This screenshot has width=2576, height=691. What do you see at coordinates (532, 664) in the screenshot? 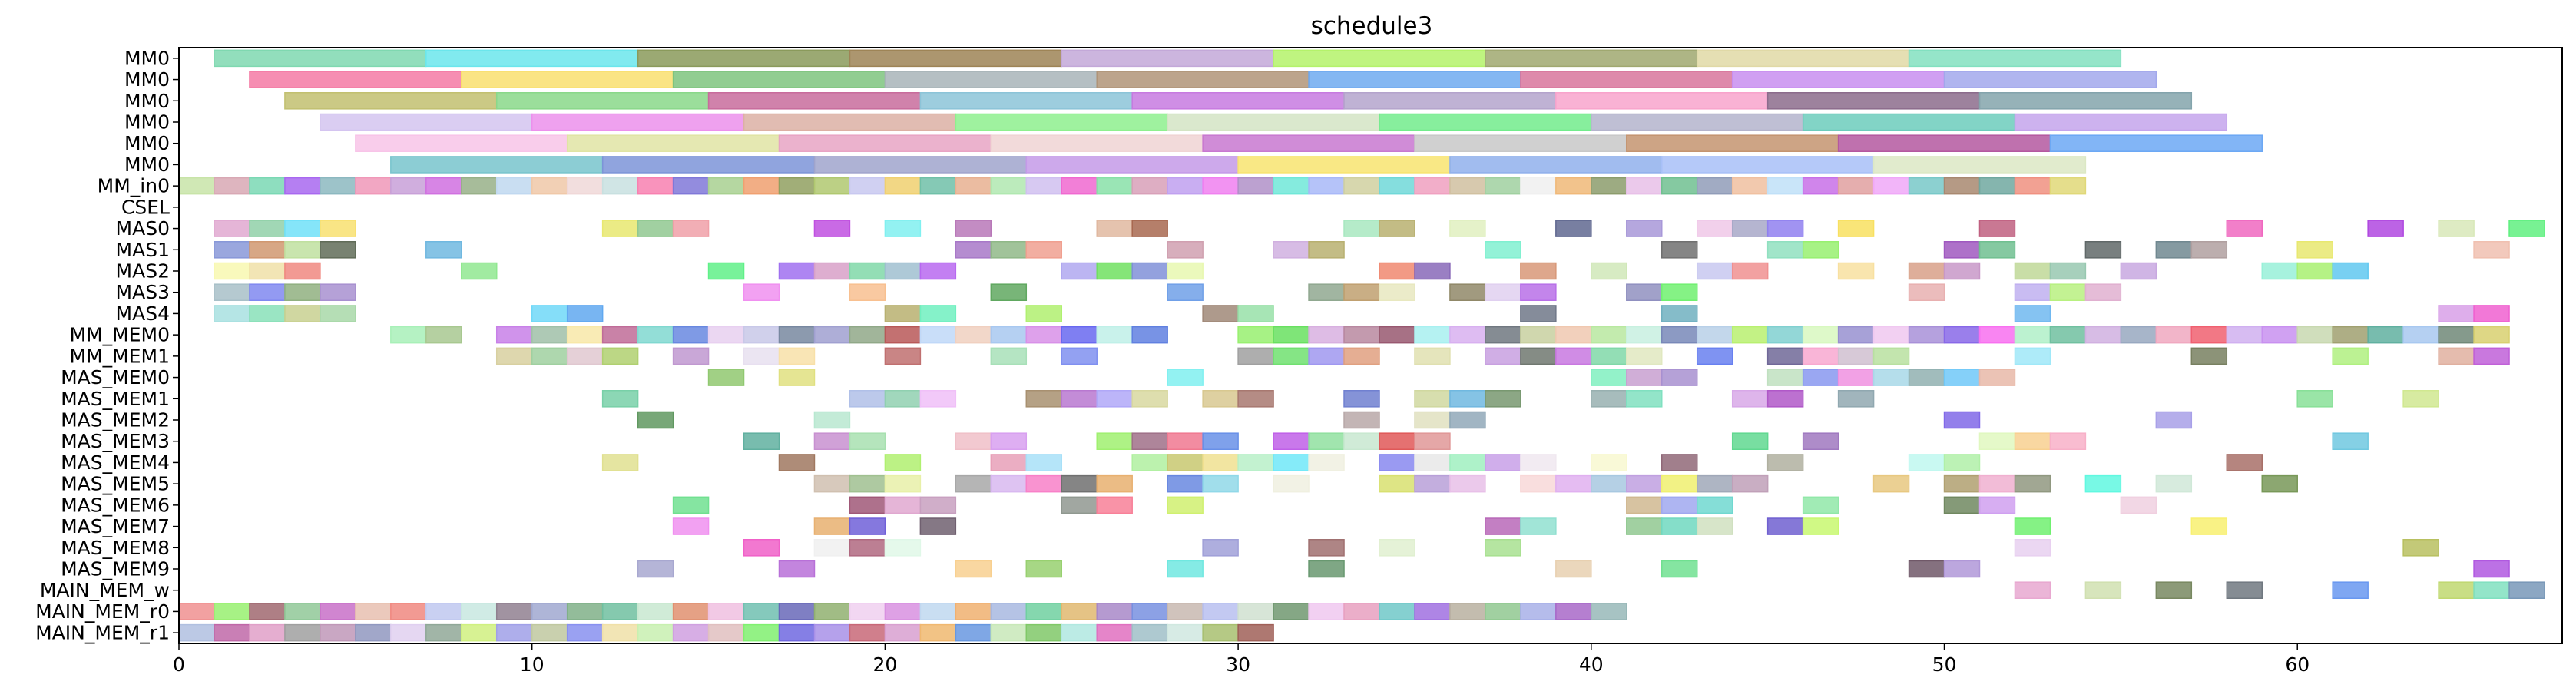
I see `x-tick-label: 10` at bounding box center [532, 664].